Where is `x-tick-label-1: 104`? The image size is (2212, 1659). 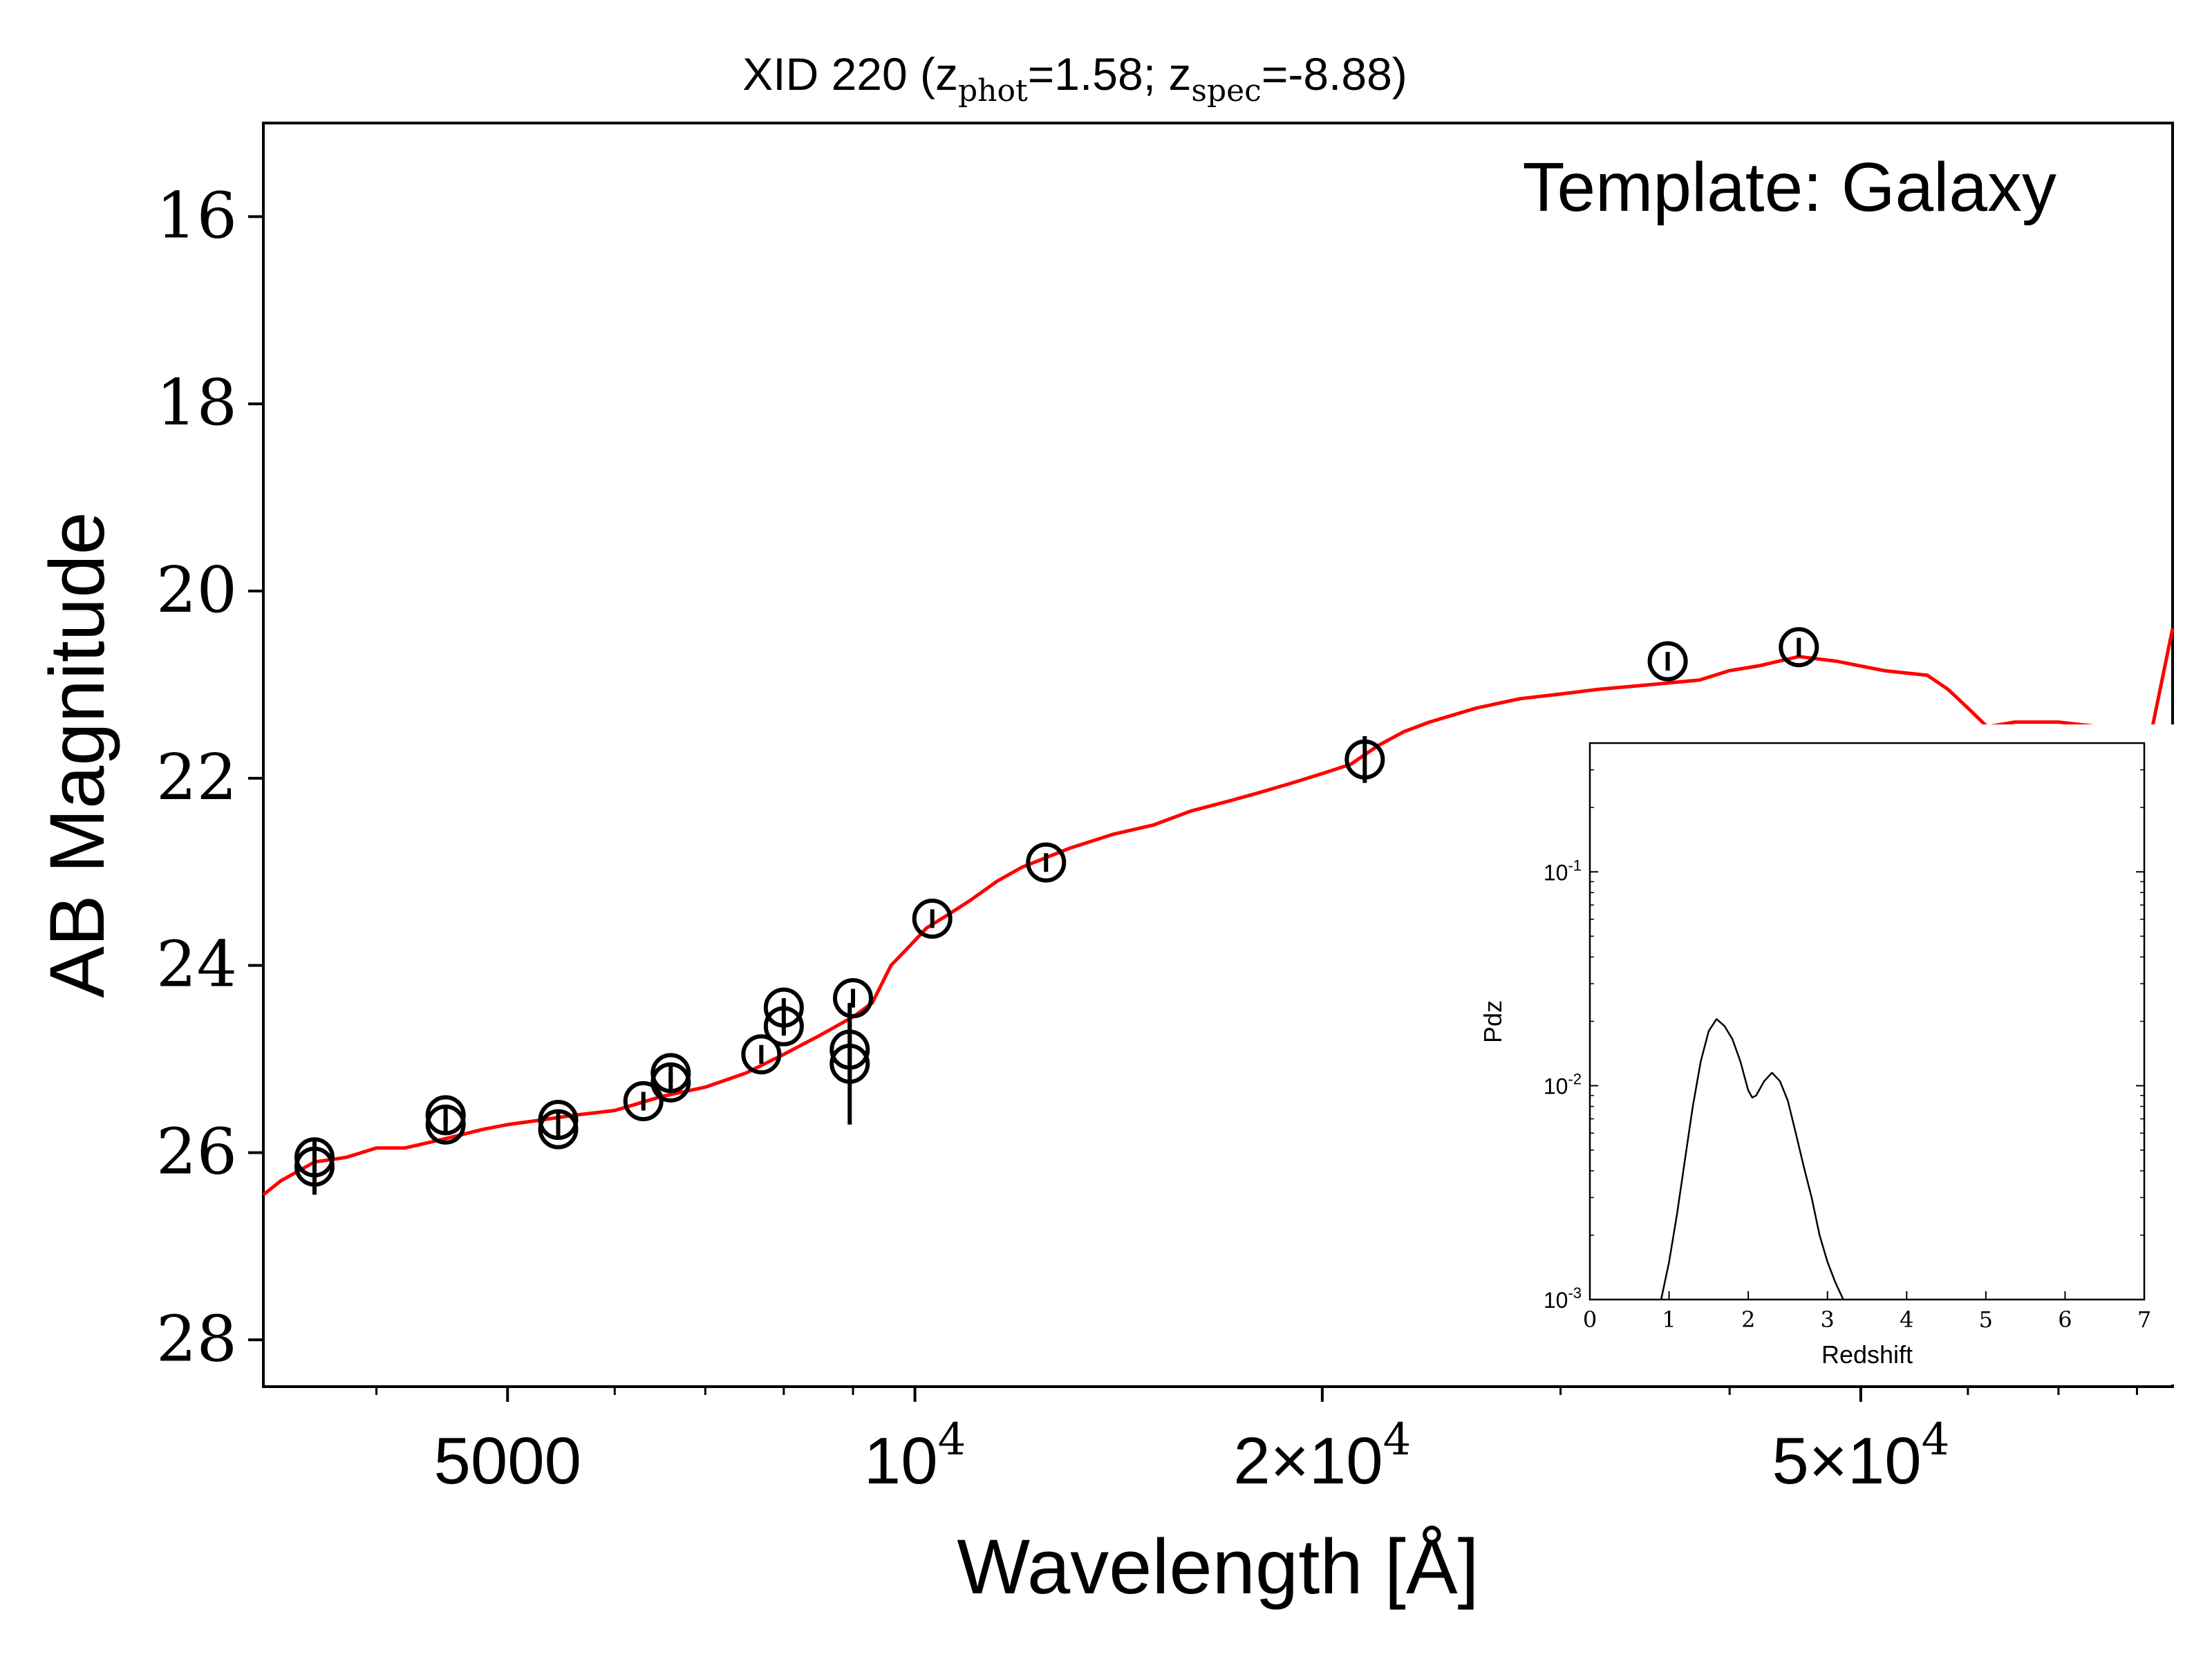
x-tick-label-1: 104 is located at coordinates (915, 1456).